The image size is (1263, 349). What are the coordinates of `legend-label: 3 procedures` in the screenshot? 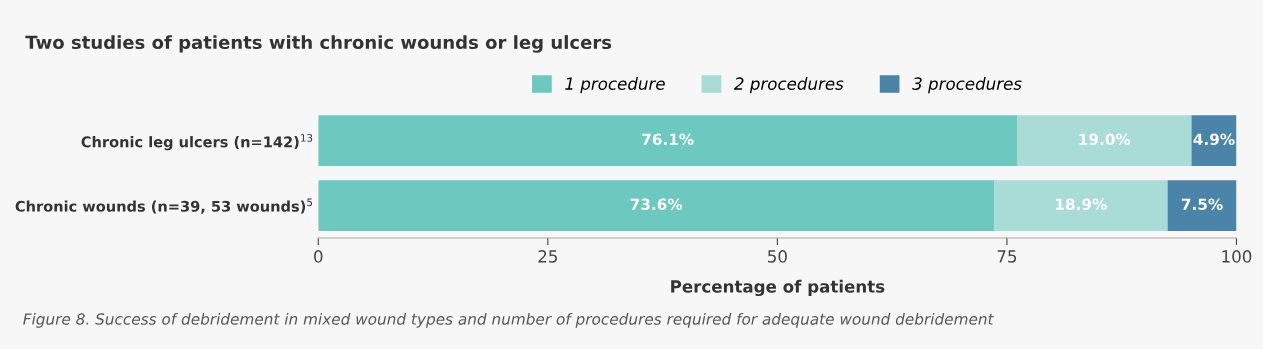 It's located at (967, 85).